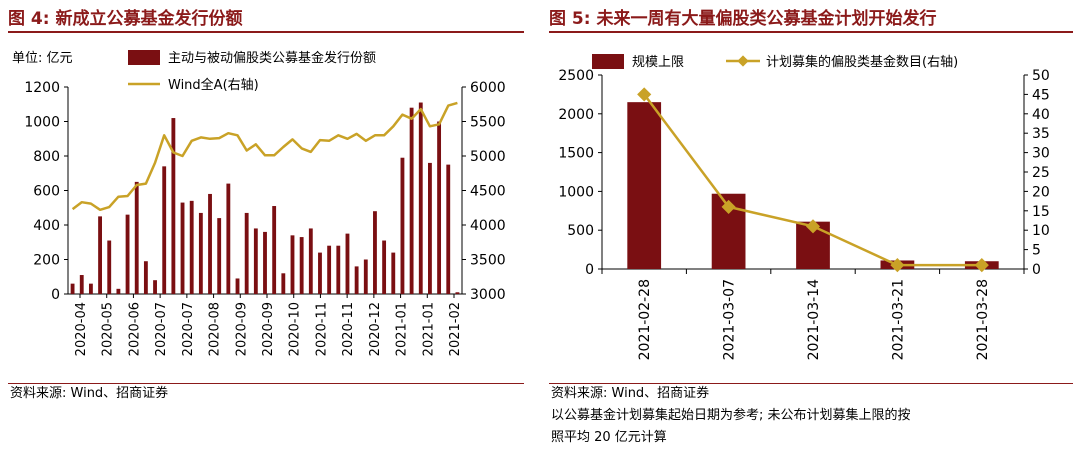  Describe the element at coordinates (580, 231) in the screenshot. I see `fig5-y-tick-label: 500` at that location.